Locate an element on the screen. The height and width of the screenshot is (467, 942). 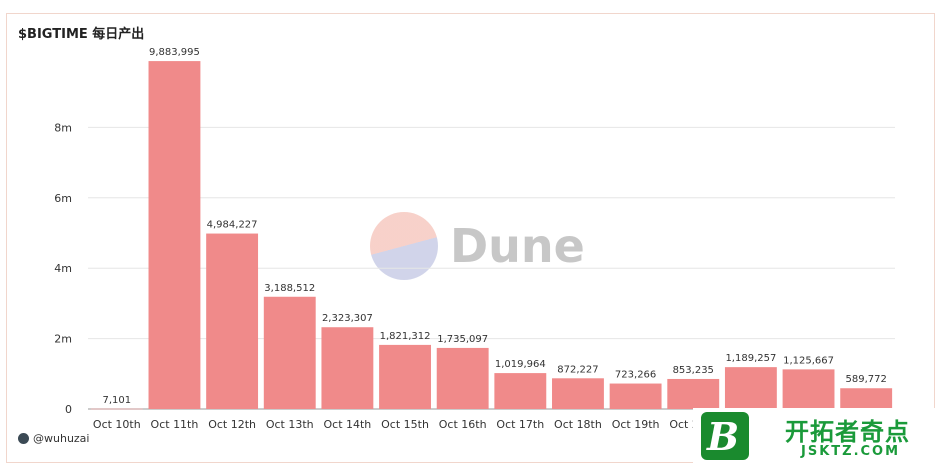
data-label: 3,188,512 is located at coordinates (289, 288).